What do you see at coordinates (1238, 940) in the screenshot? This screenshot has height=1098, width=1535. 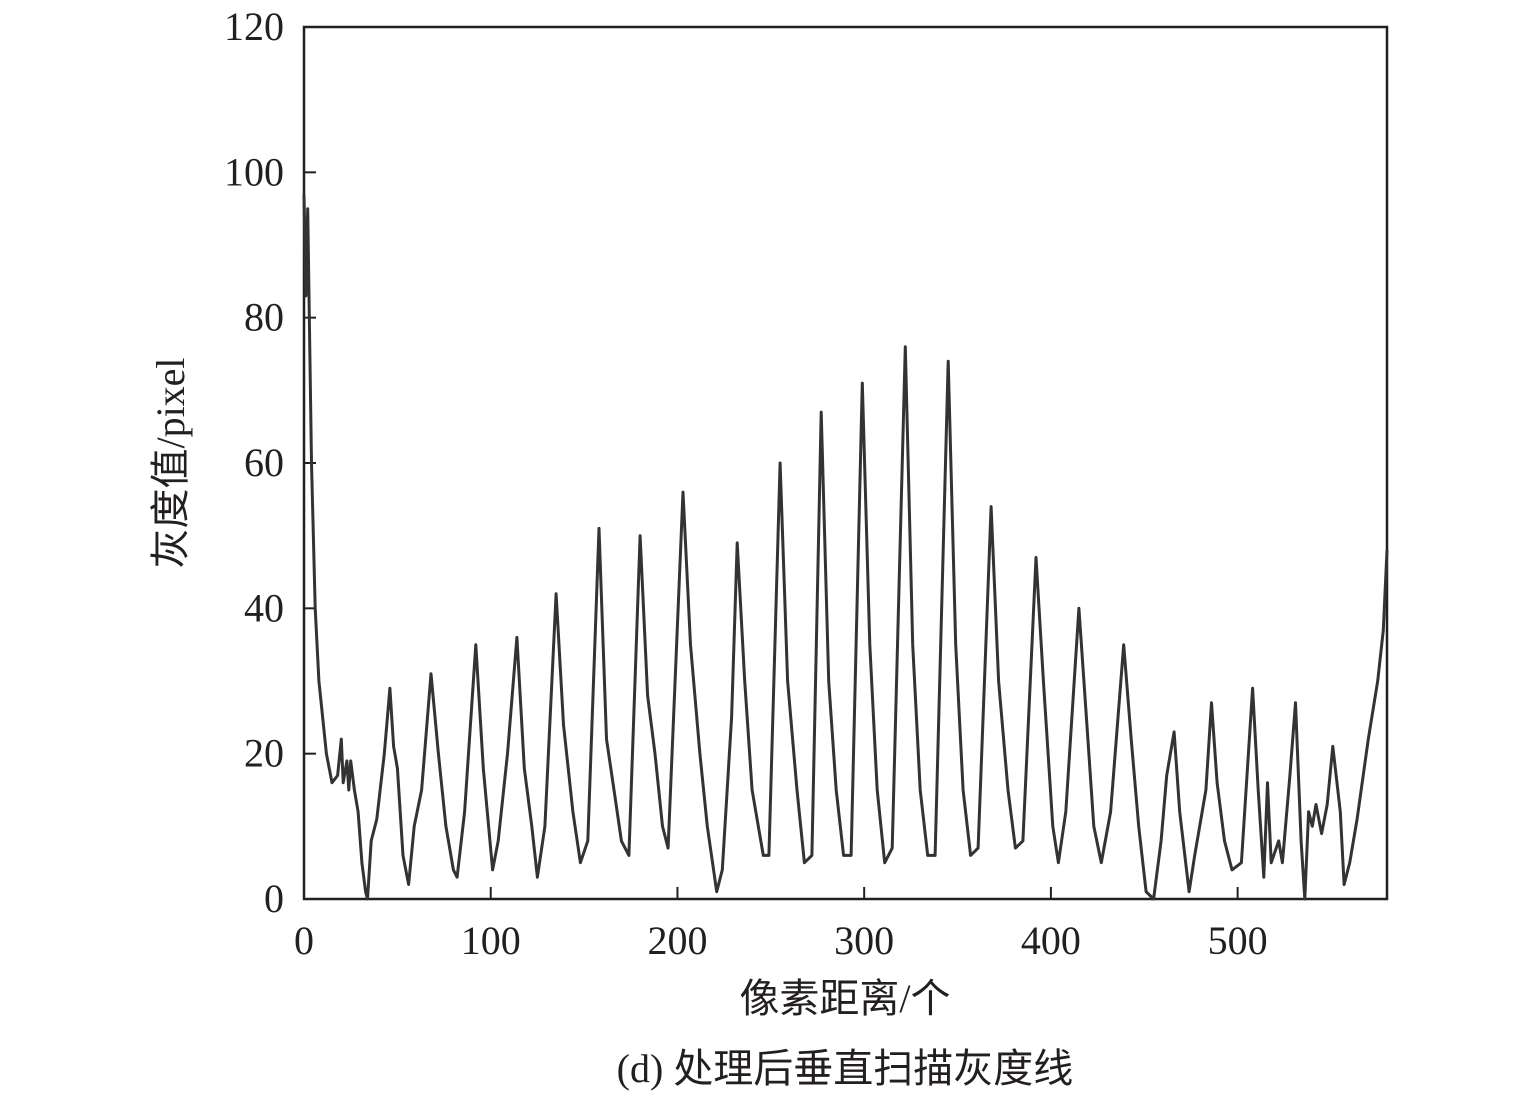 I see `x-tick-label: 500` at bounding box center [1238, 940].